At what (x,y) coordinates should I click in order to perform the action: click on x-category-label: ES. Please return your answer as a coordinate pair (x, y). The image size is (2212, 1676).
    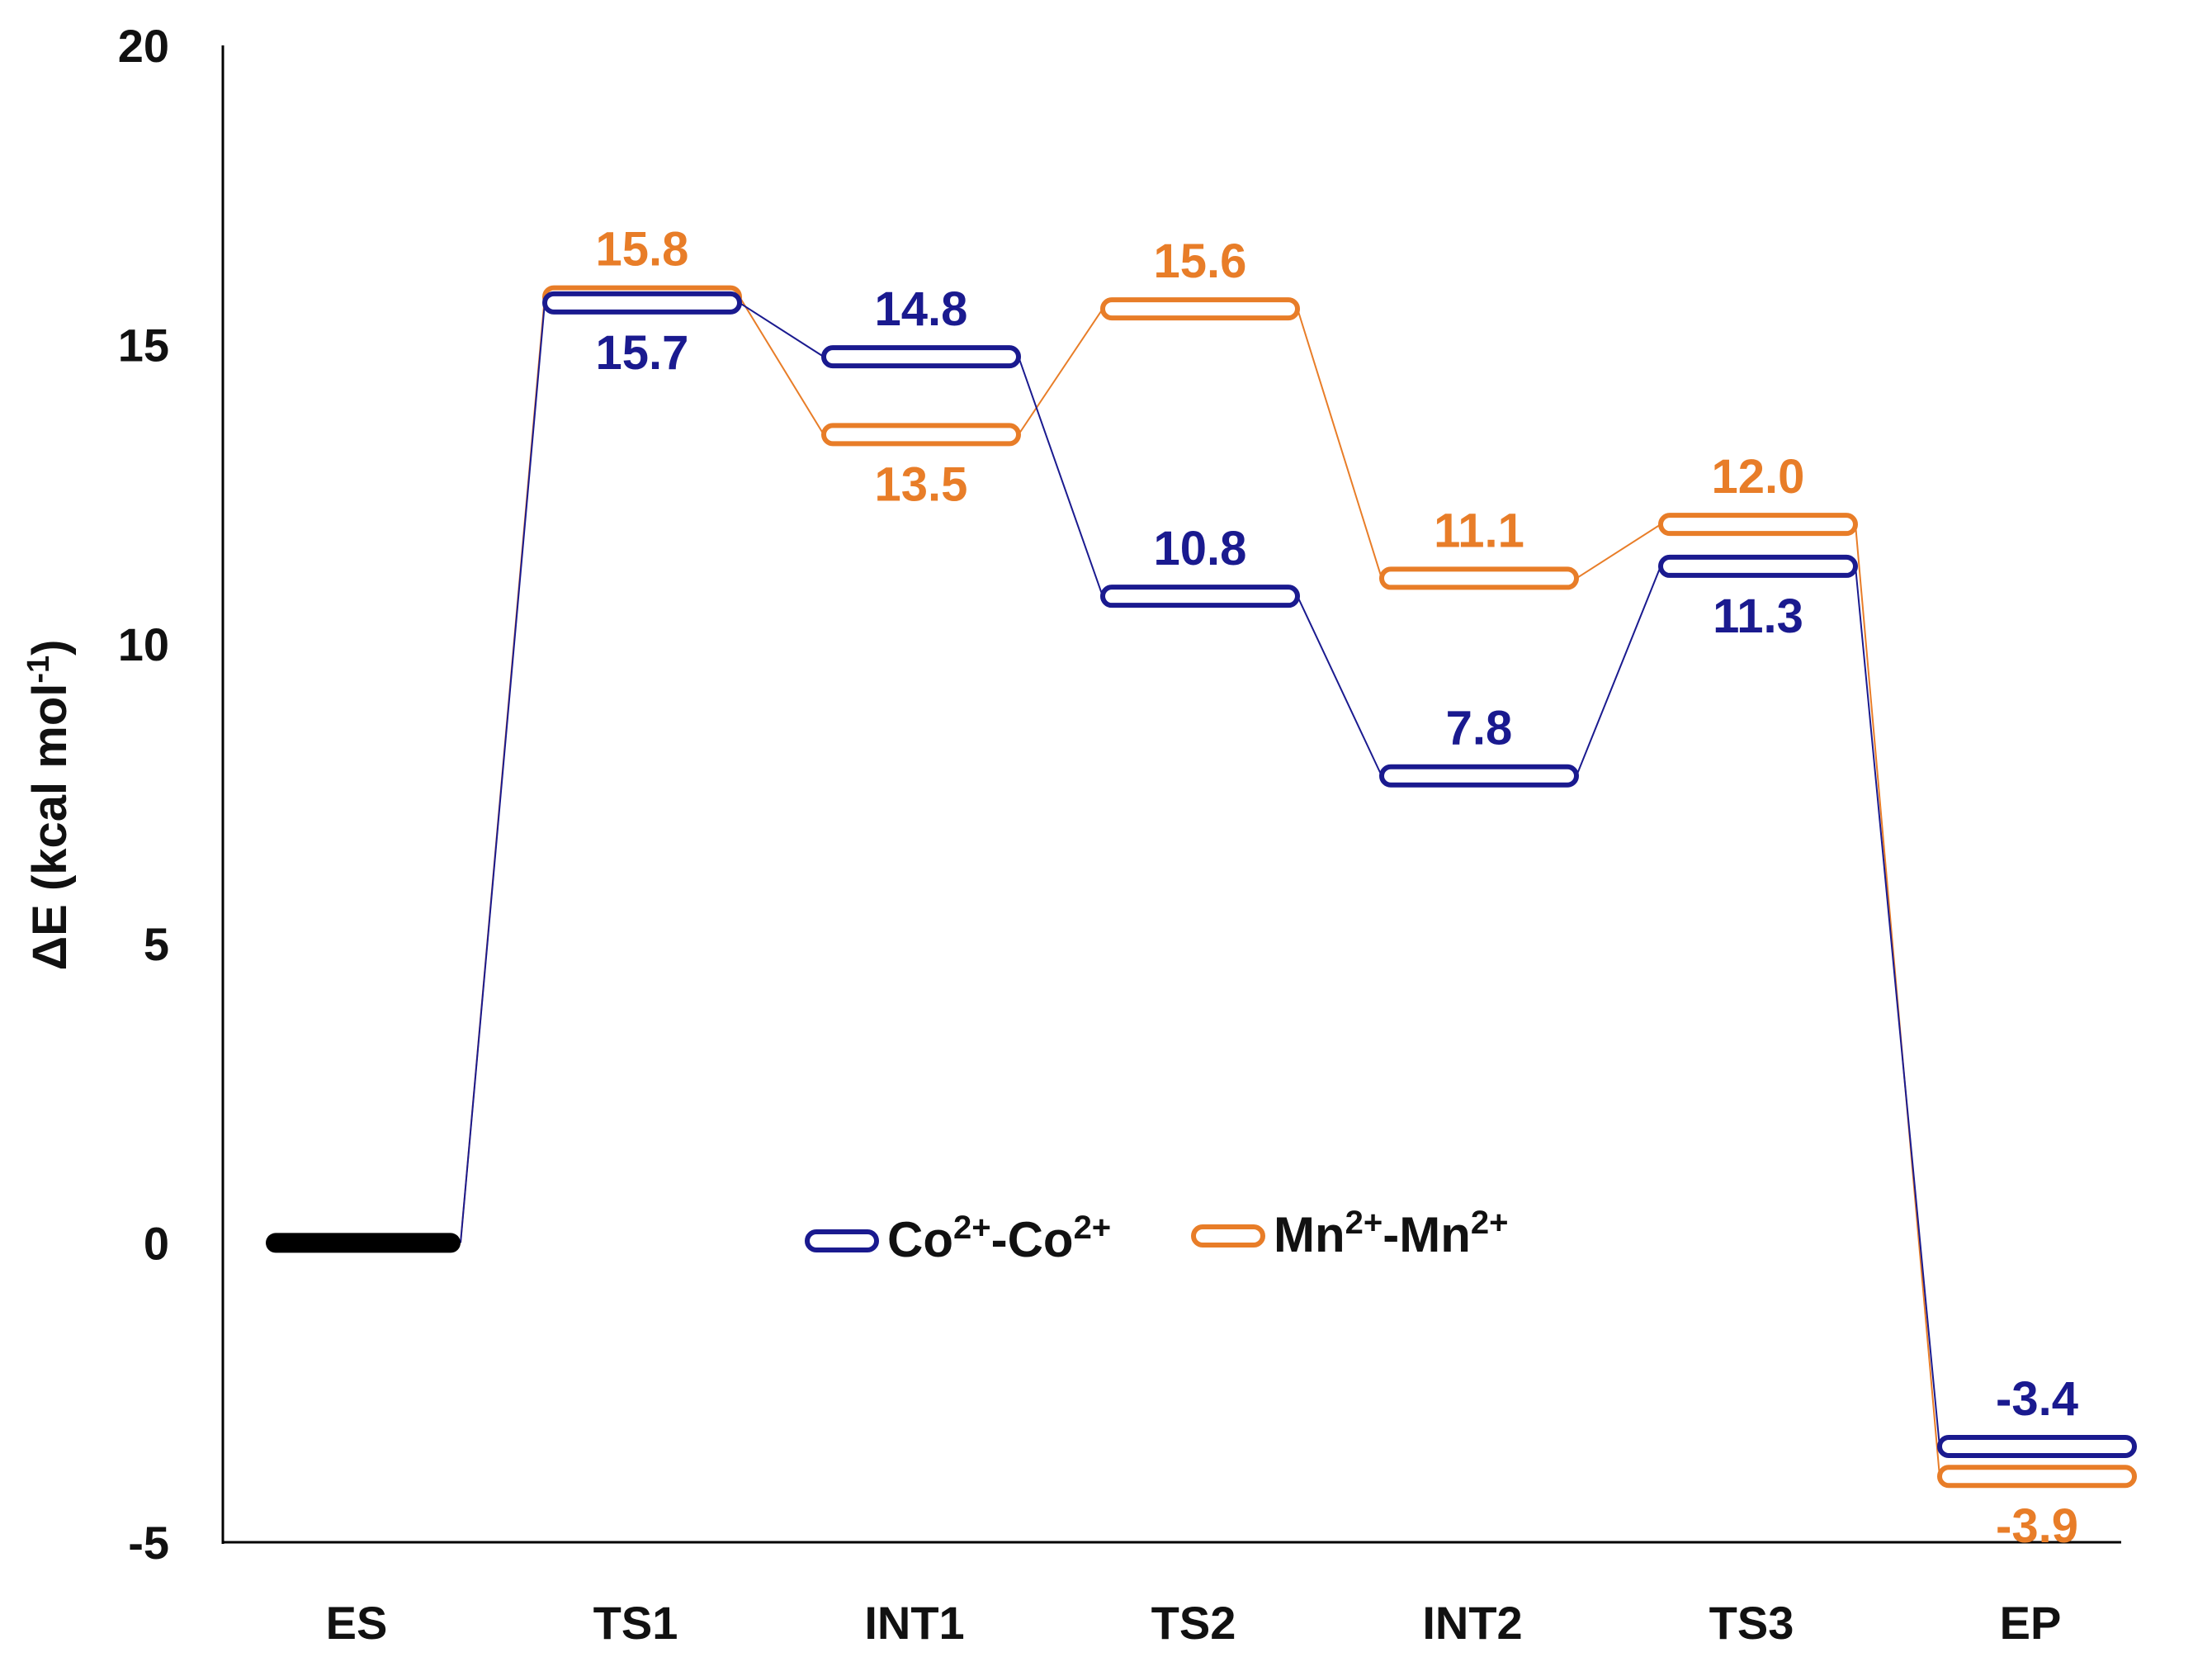
    Looking at the image, I should click on (357, 1623).